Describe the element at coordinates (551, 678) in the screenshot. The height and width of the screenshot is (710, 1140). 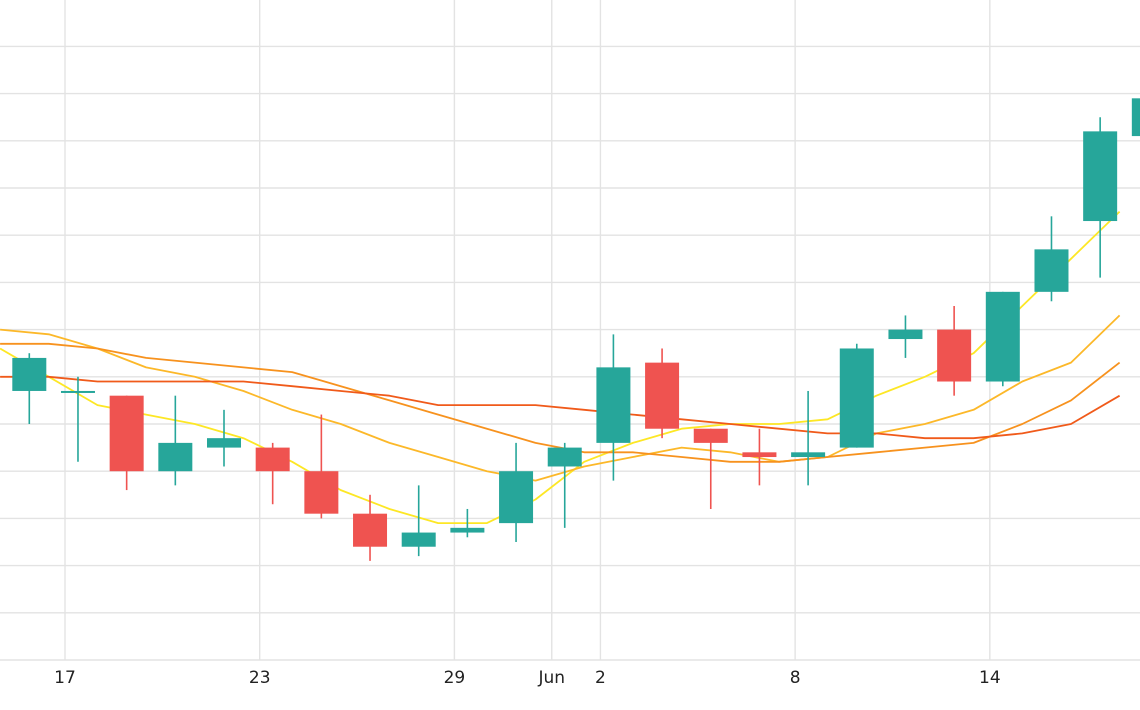
I see `x-tick-label: Jun` at that location.